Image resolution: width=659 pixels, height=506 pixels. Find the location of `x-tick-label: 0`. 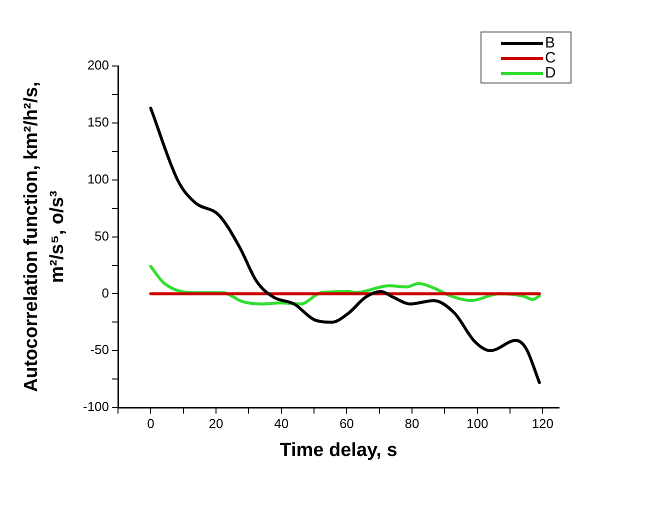

x-tick-label: 0 is located at coordinates (150, 423).